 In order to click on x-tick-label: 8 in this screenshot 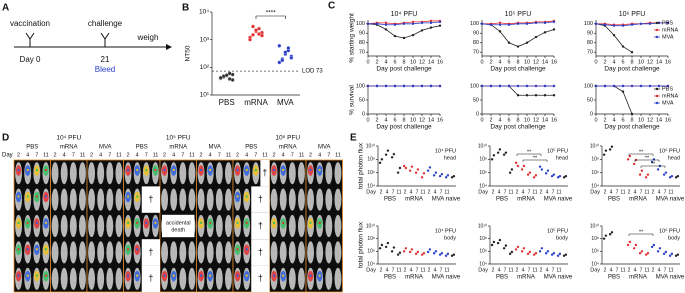, I will do `click(517, 120)`.